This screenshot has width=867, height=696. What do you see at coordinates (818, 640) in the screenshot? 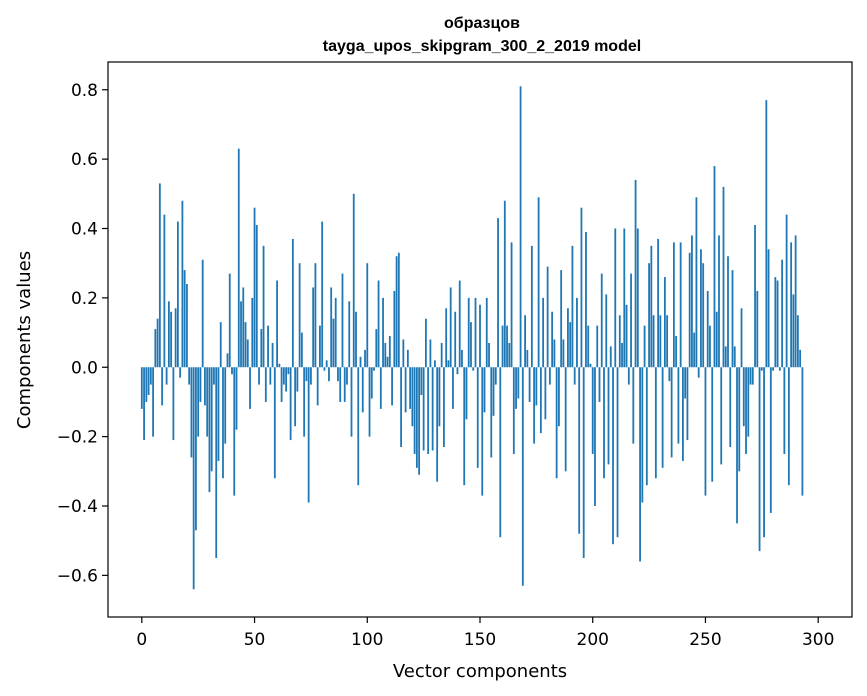
I see `x-tick-label-6: 300` at bounding box center [818, 640].